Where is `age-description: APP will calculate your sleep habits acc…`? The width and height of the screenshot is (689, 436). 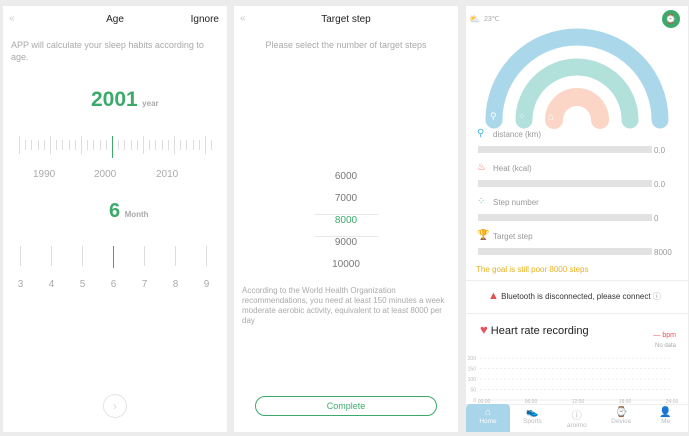 age-description: APP will calculate your sleep habits acc… is located at coordinates (107, 51).